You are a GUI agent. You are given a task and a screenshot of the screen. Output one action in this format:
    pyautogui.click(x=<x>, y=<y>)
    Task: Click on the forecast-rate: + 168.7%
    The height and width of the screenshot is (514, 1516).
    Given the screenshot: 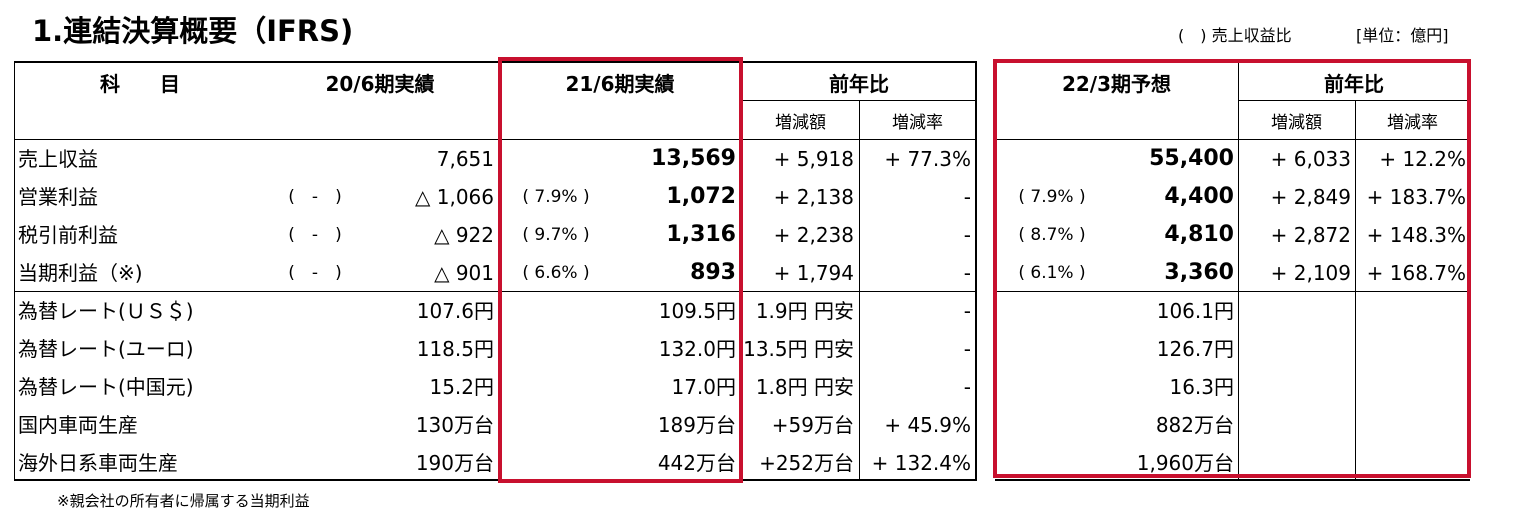 What is the action you would take?
    pyautogui.click(x=1416, y=273)
    